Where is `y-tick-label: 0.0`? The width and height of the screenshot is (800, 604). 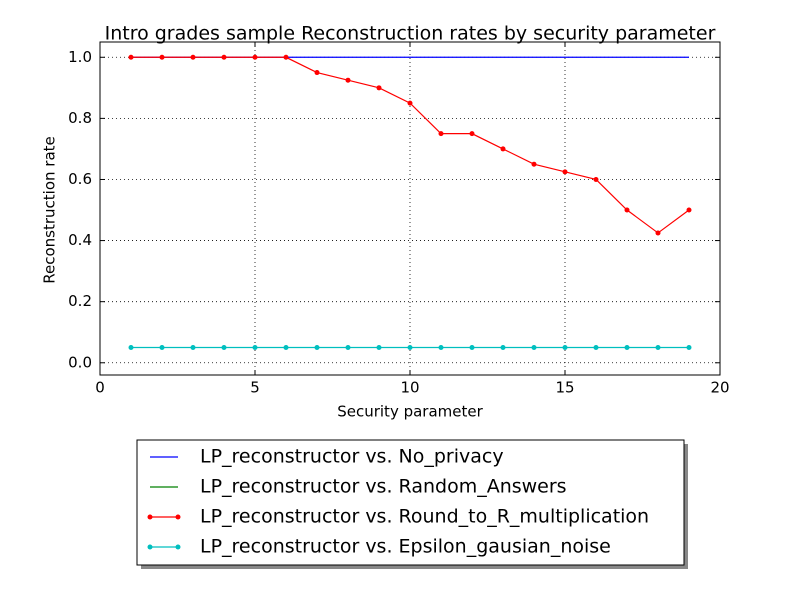
y-tick-label: 0.0 is located at coordinates (80, 362).